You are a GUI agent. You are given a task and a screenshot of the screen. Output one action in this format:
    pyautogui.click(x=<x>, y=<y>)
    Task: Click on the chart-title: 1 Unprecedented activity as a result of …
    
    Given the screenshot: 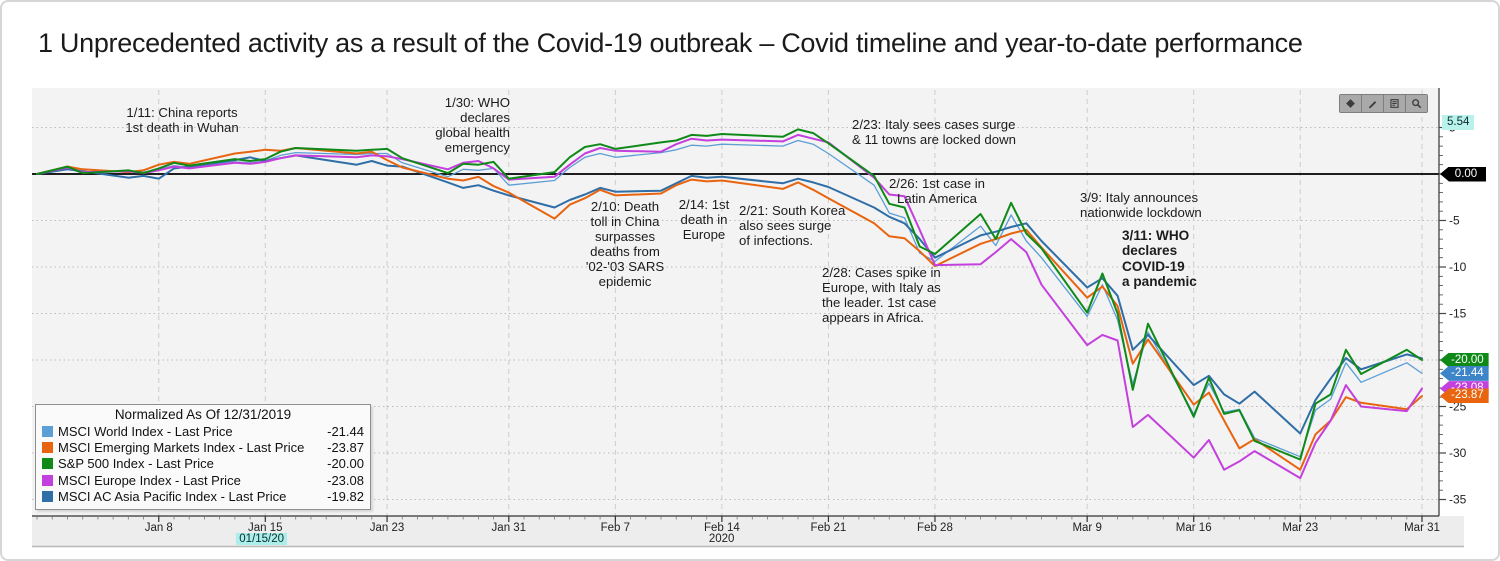 What is the action you would take?
    pyautogui.click(x=670, y=43)
    